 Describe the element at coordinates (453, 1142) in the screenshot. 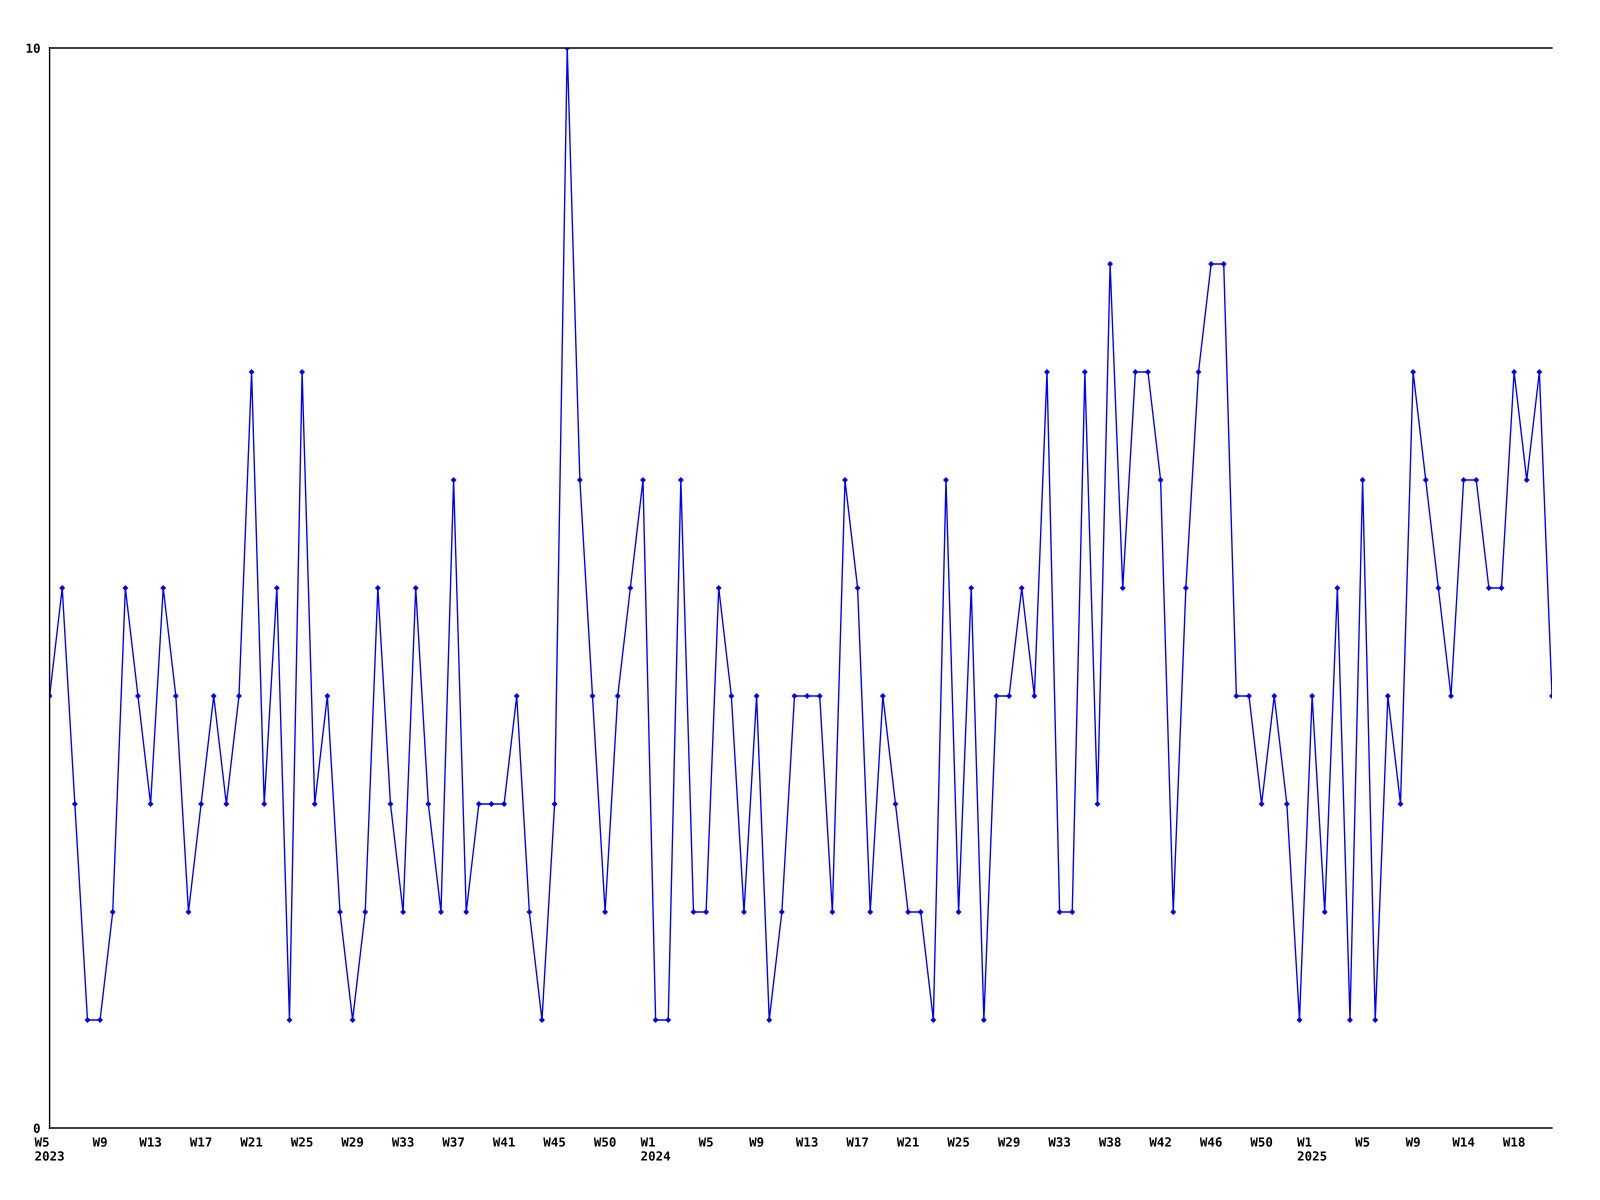

I see `x-tick-label: W37` at that location.